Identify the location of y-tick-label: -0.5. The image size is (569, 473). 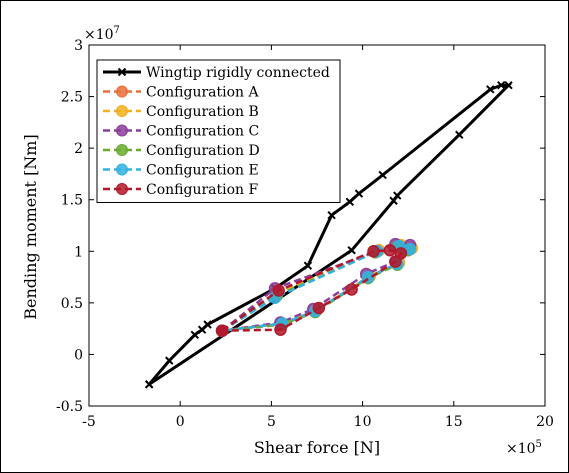
(69, 407).